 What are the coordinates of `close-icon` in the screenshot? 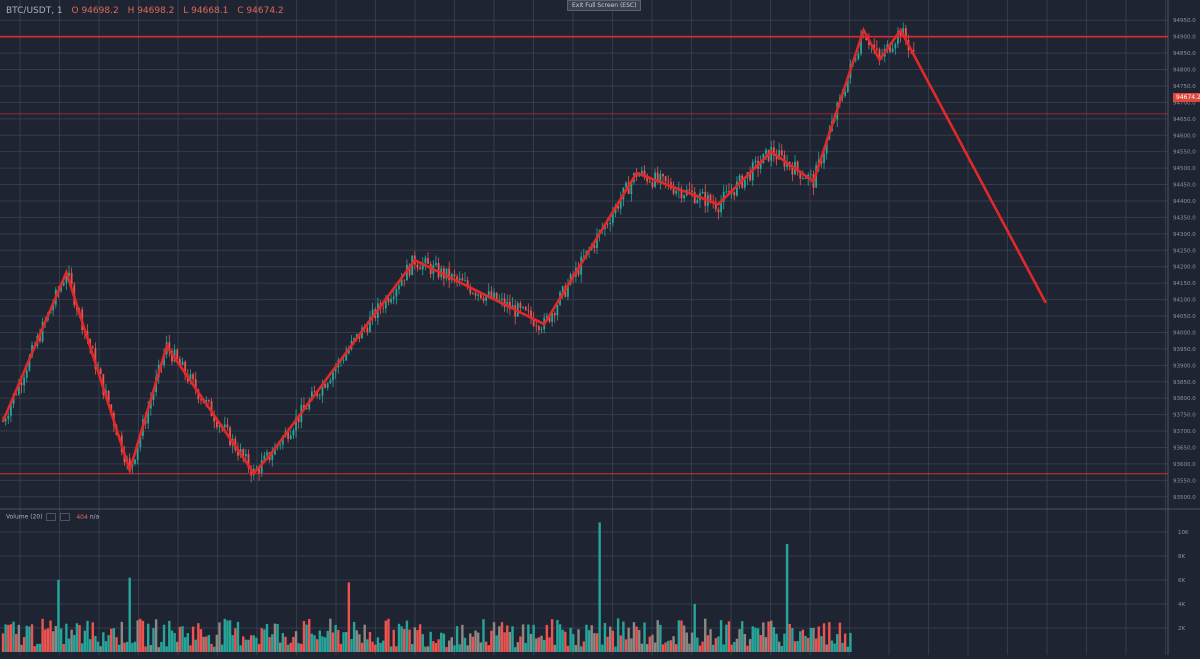 It's located at (65, 517).